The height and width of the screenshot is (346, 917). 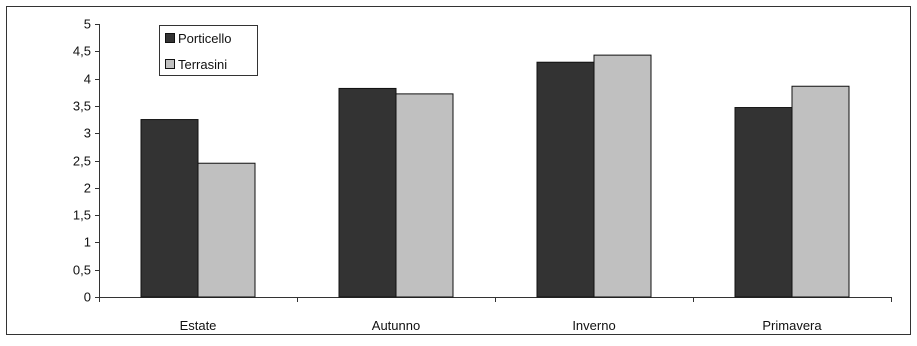 What do you see at coordinates (82, 51) in the screenshot?
I see `y-tick-label: 4,5` at bounding box center [82, 51].